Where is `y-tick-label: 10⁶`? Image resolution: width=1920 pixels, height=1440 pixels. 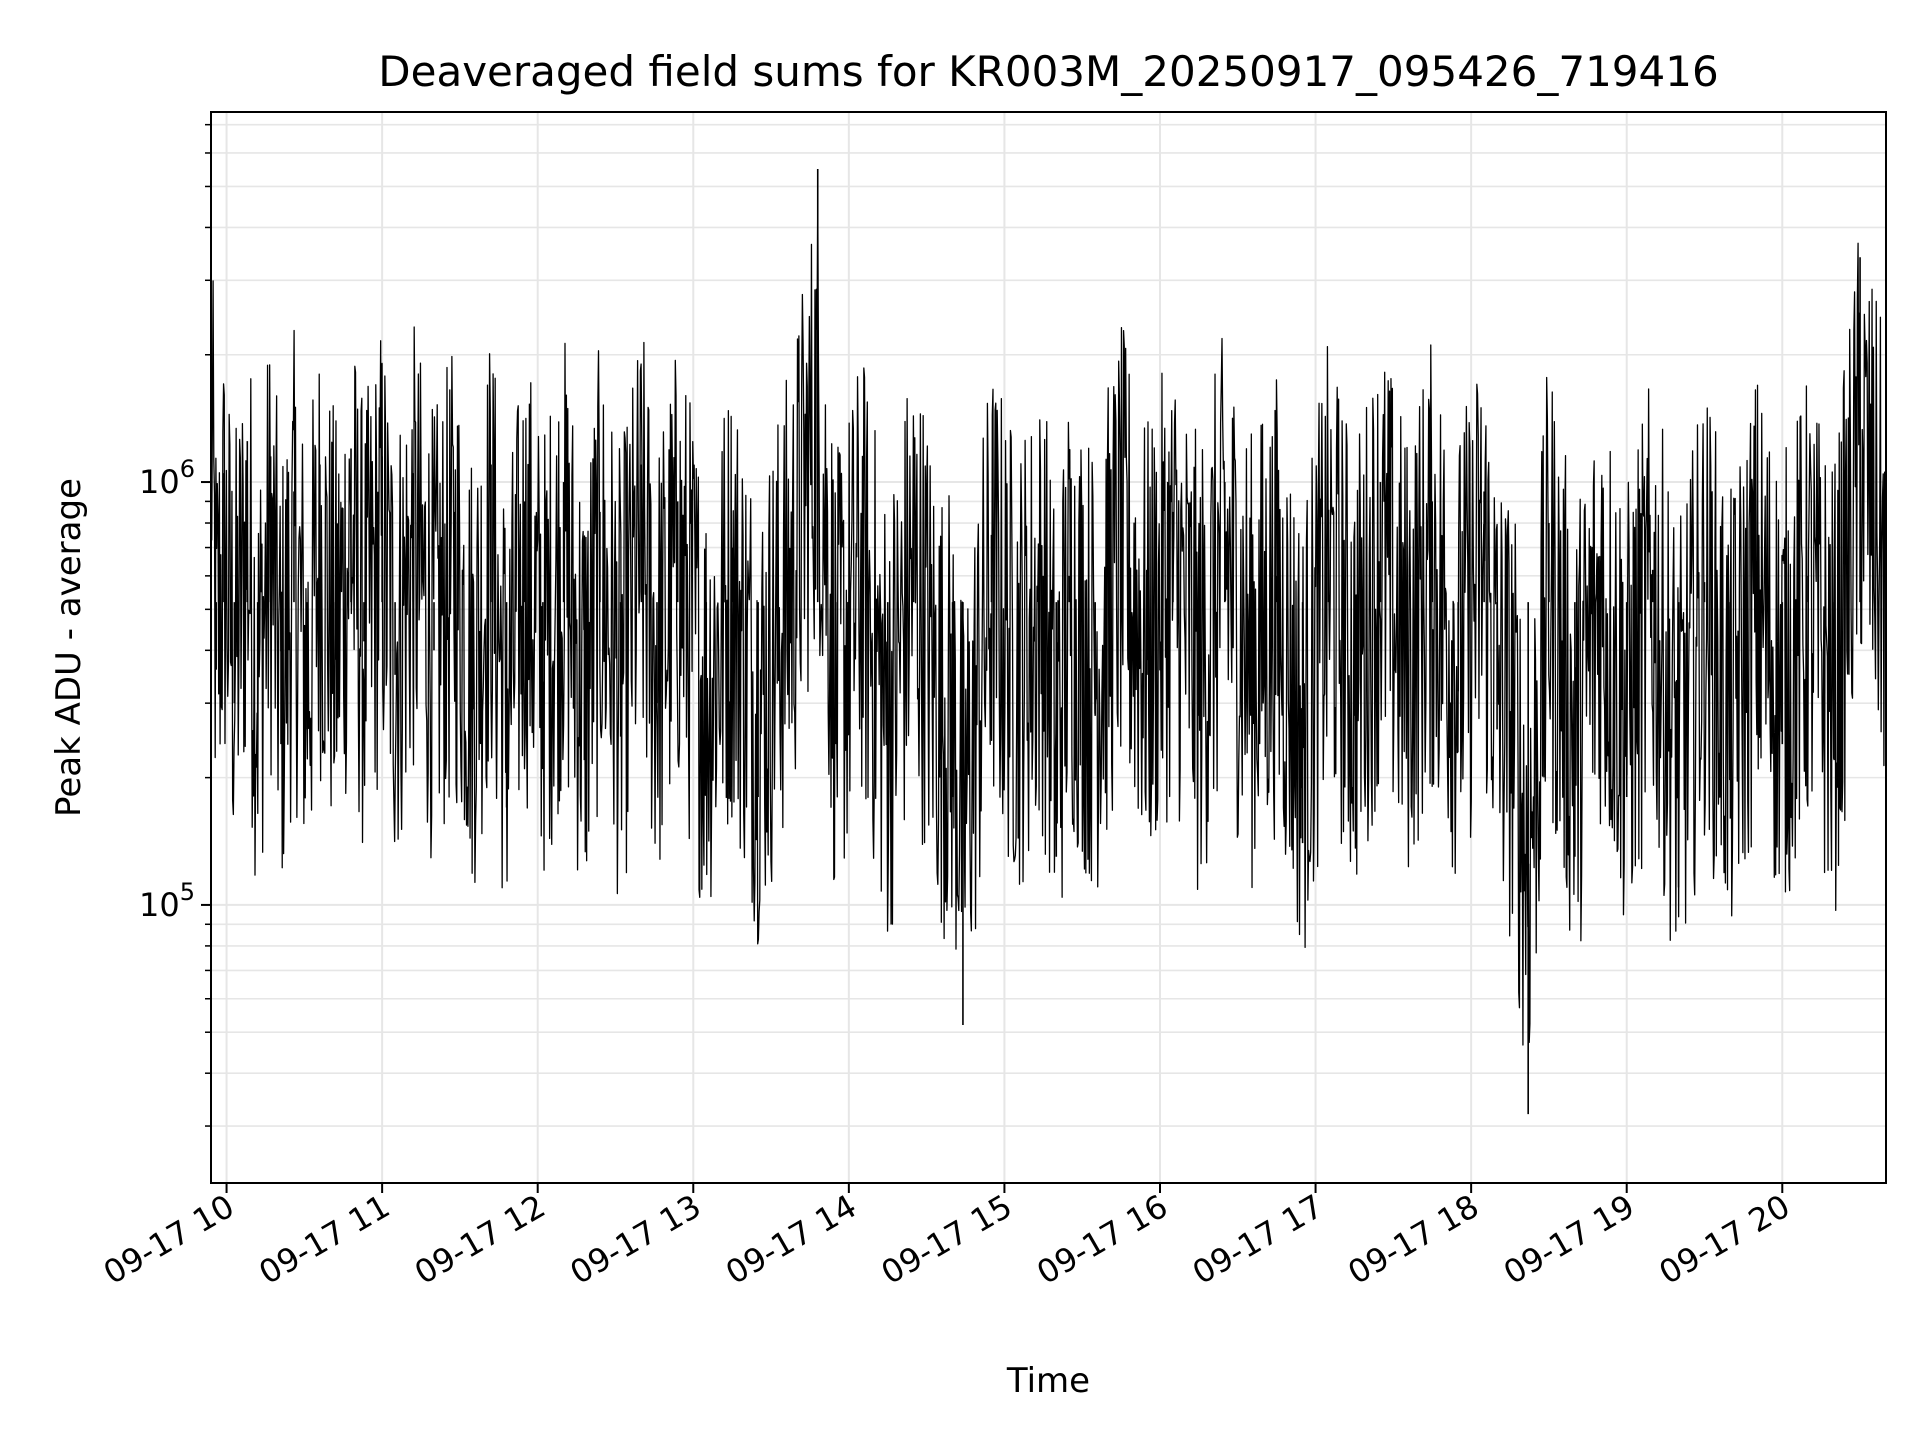
y-tick-label: 10⁶ is located at coordinates (167, 478).